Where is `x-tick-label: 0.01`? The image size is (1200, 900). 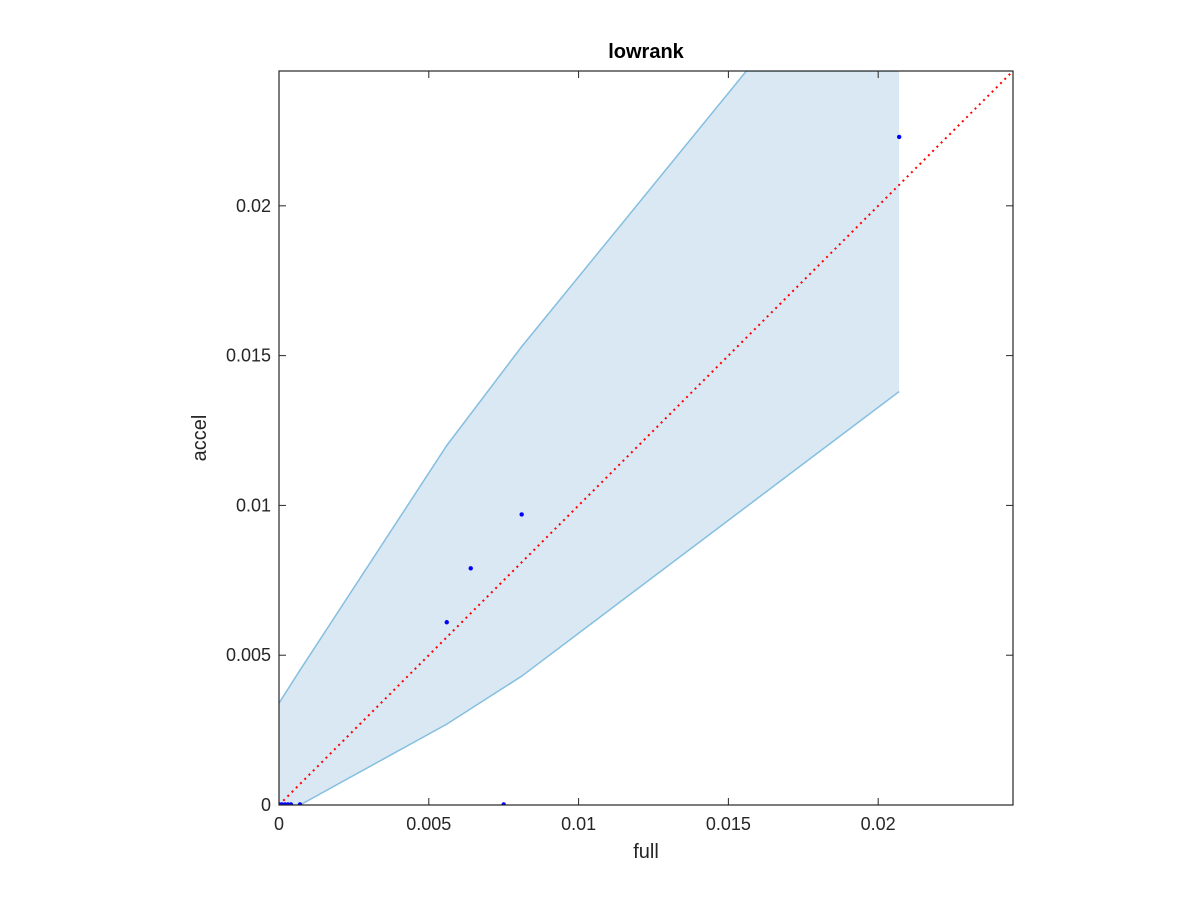
x-tick-label: 0.01 is located at coordinates (578, 824).